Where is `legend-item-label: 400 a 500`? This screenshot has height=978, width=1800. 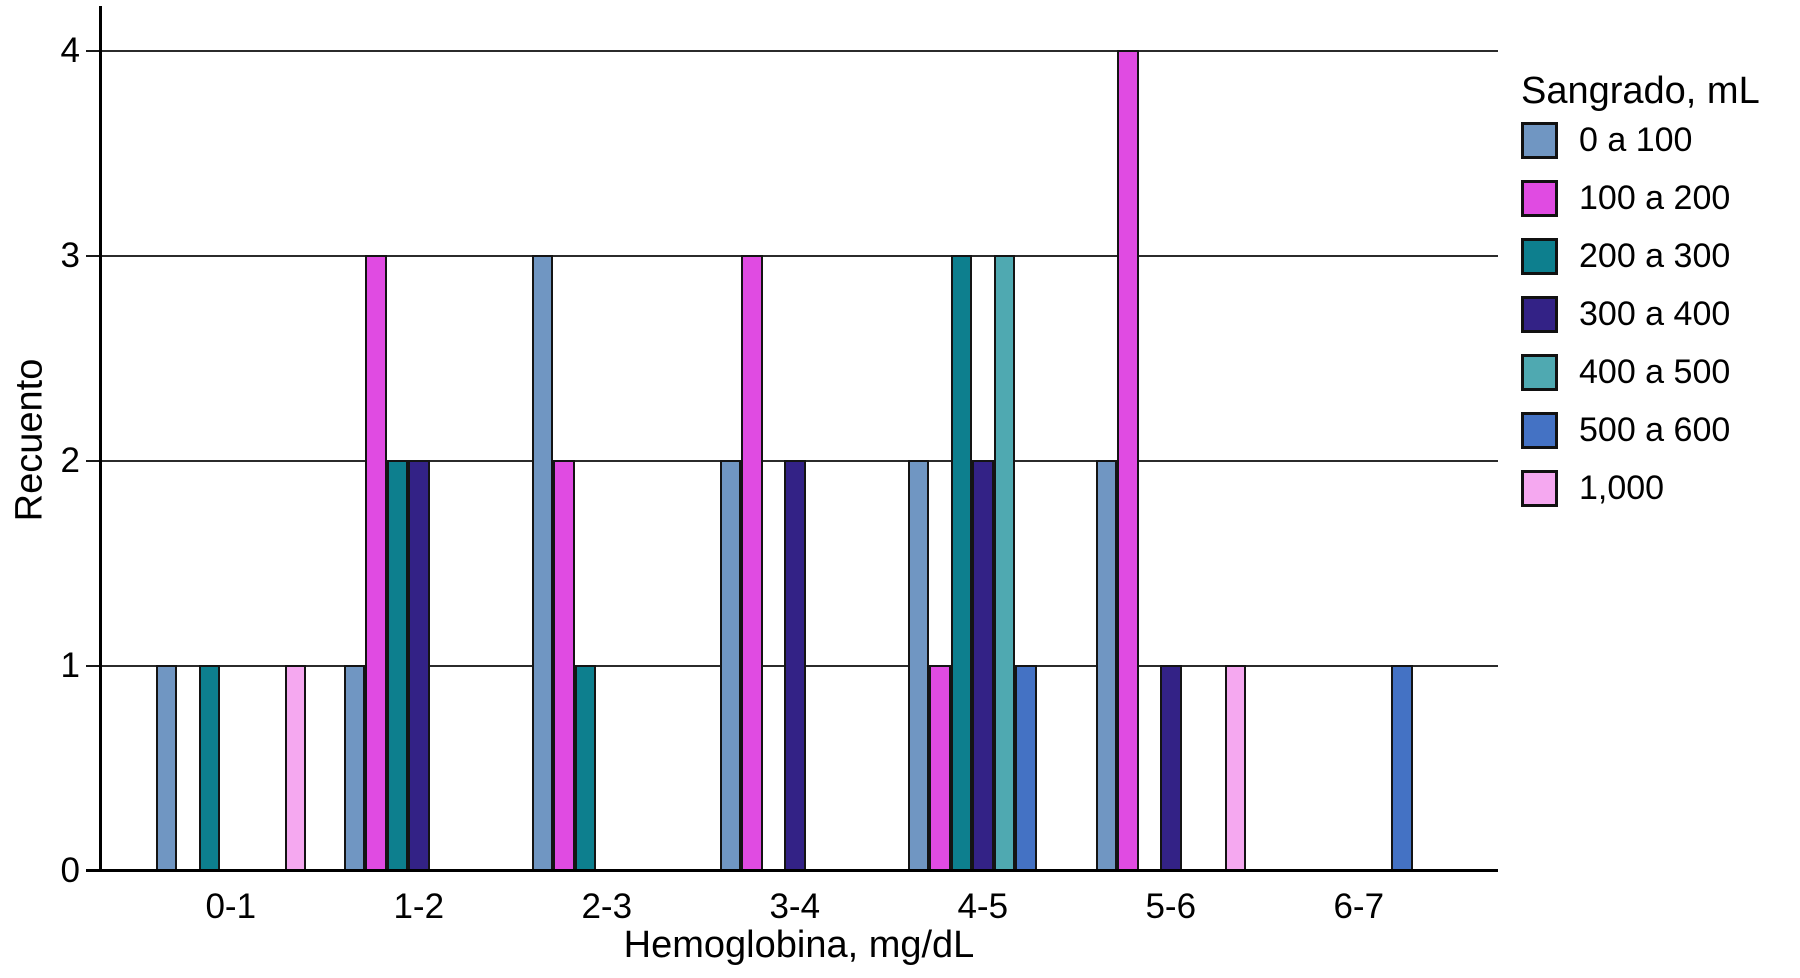 legend-item-label: 400 a 500 is located at coordinates (1655, 372).